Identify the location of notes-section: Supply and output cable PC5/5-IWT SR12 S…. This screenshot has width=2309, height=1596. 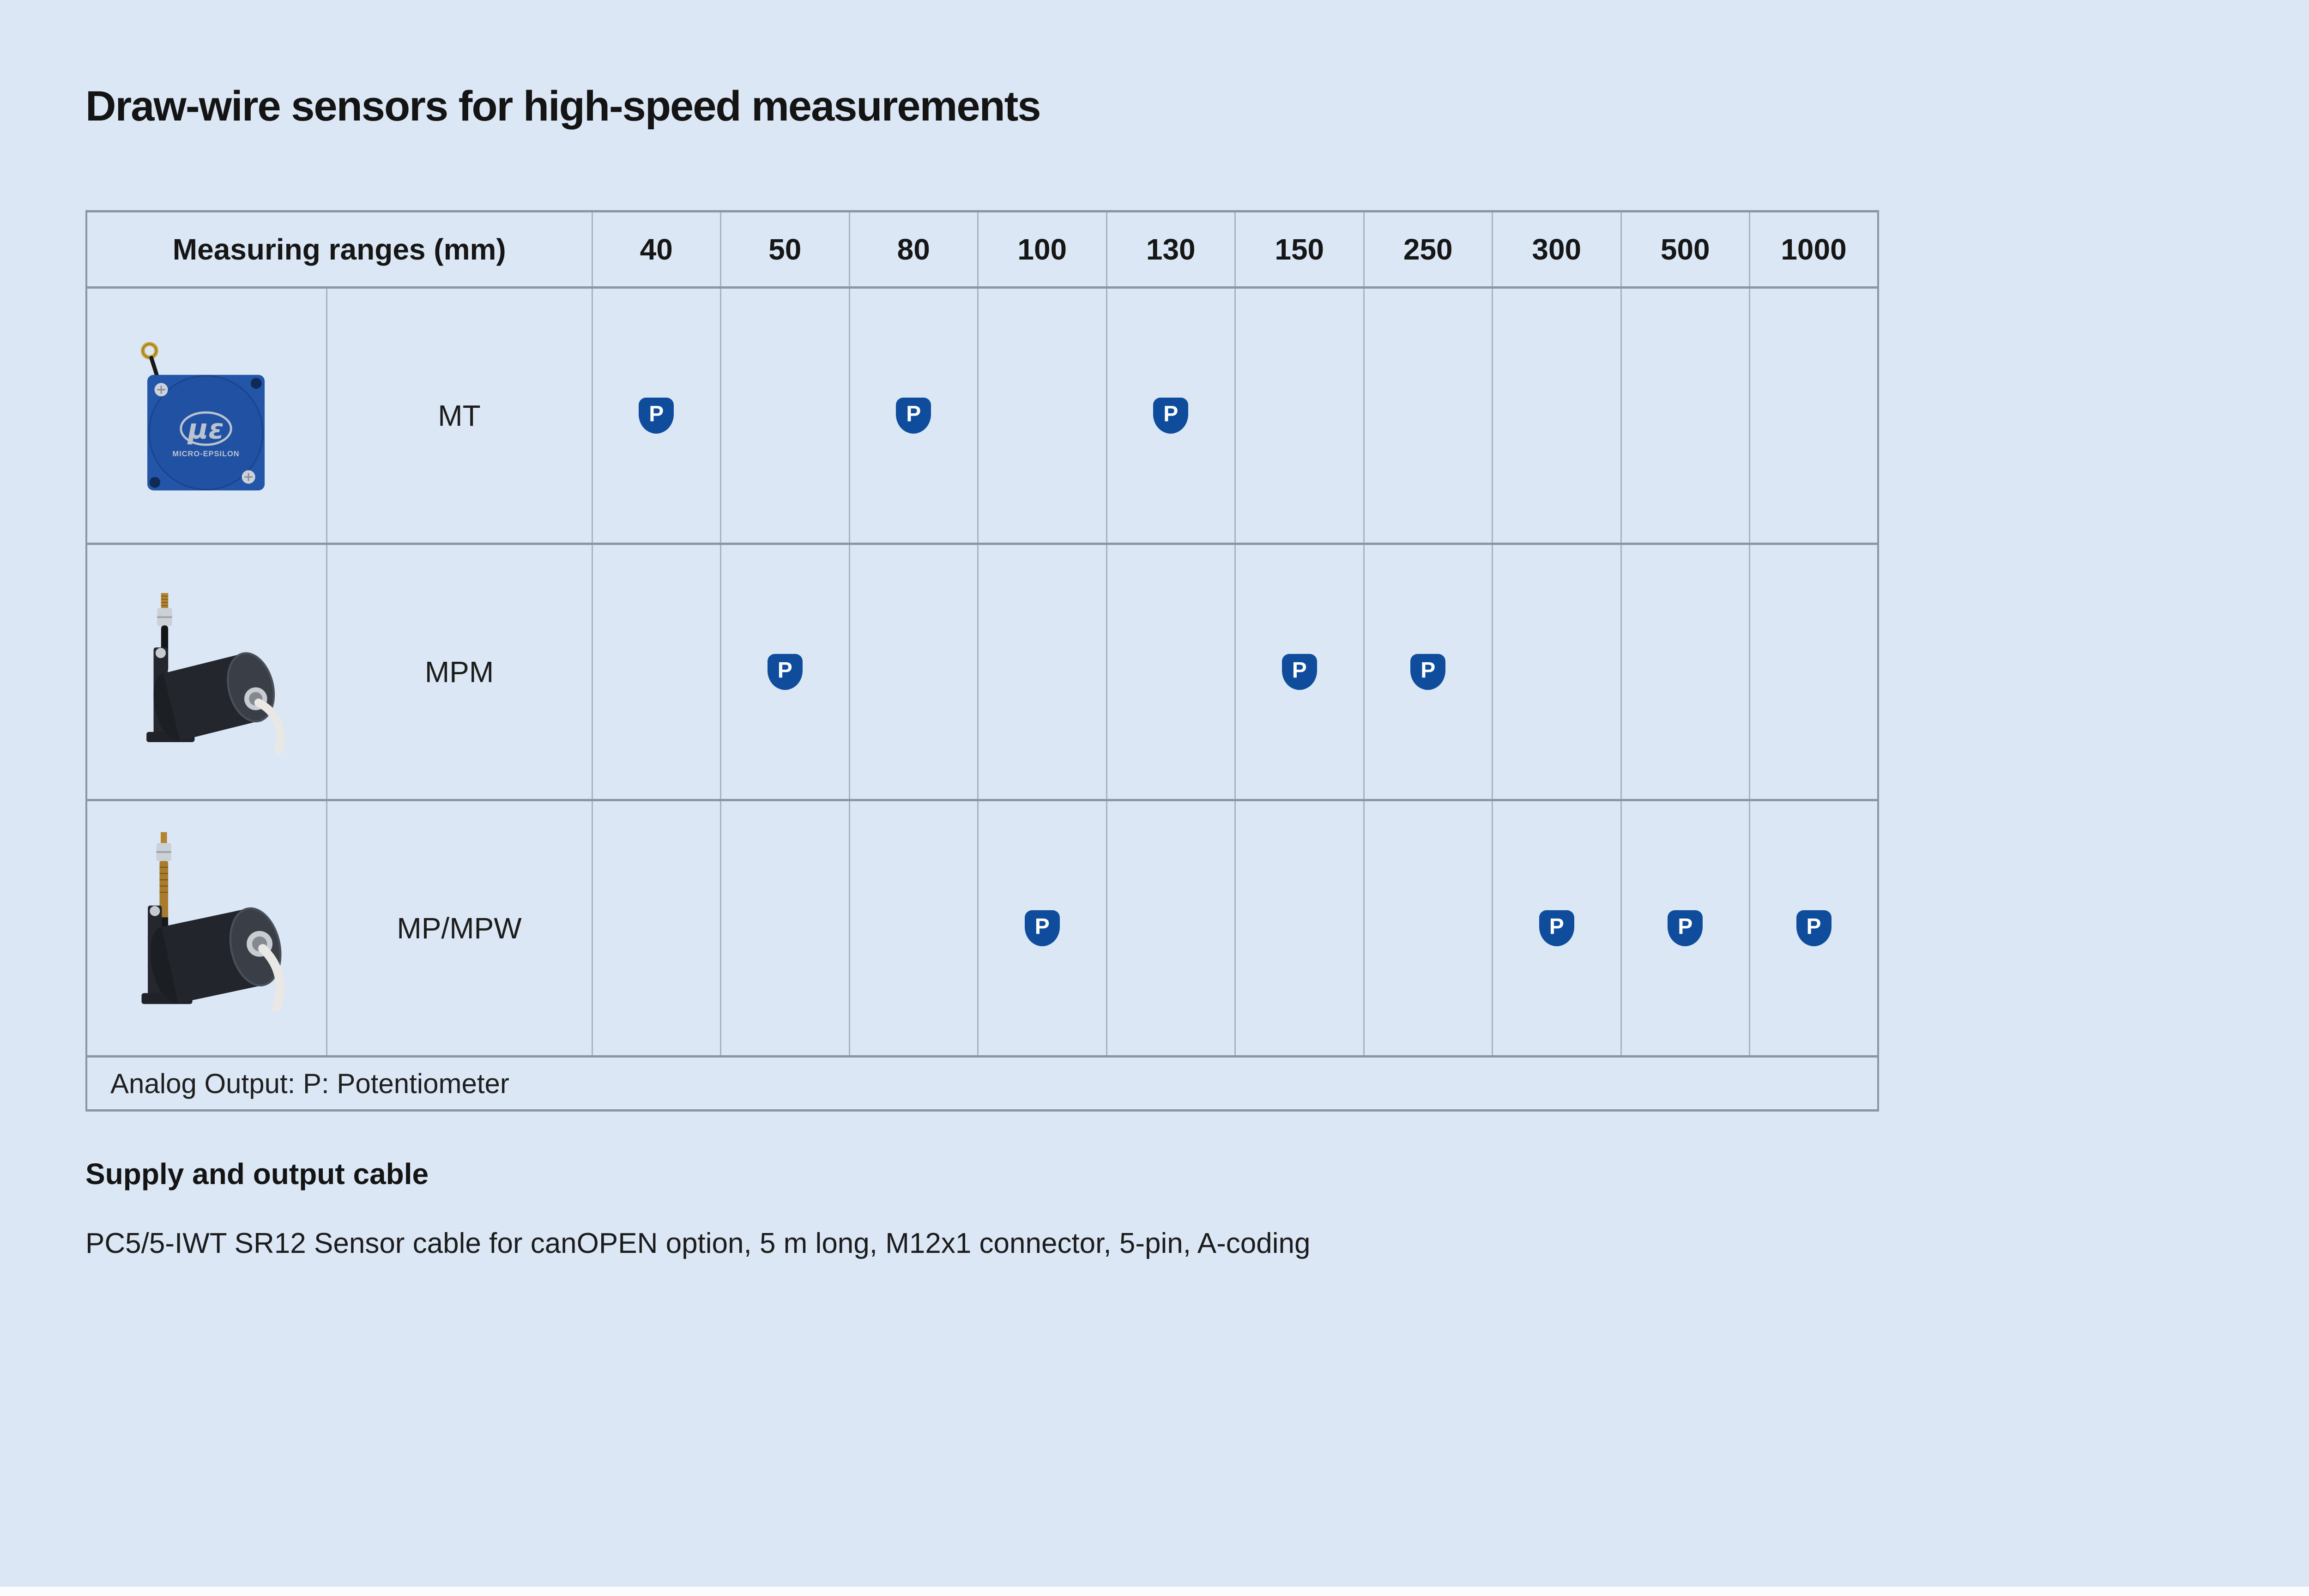
(697, 1208).